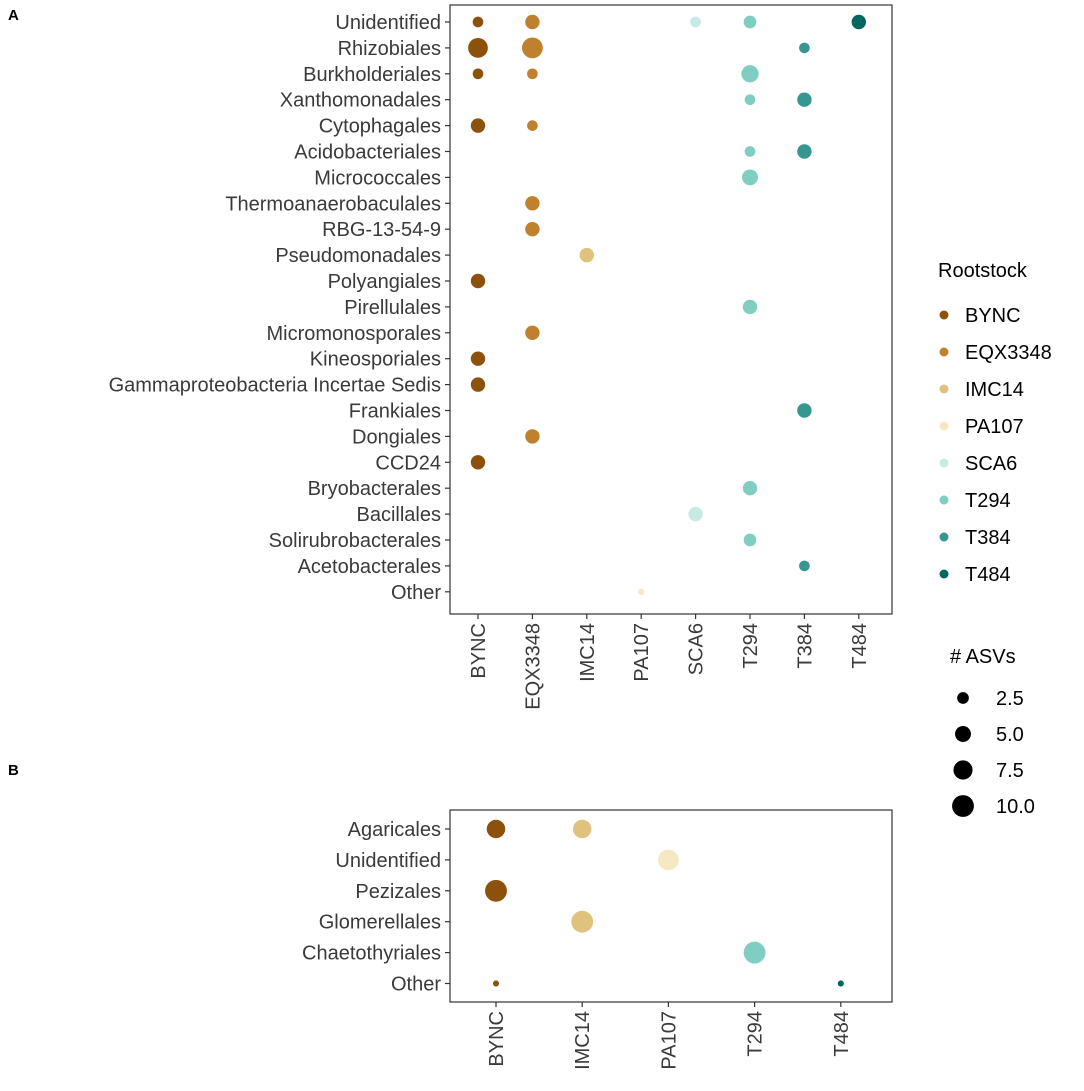  Describe the element at coordinates (478, 74) in the screenshot. I see `point-bync-burkholderiales` at that location.